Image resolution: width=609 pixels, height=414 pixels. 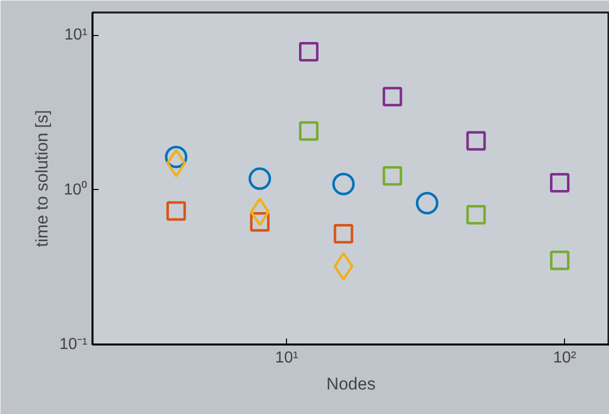 I want to click on y-axis-title: time to solution [s], so click(x=42, y=178).